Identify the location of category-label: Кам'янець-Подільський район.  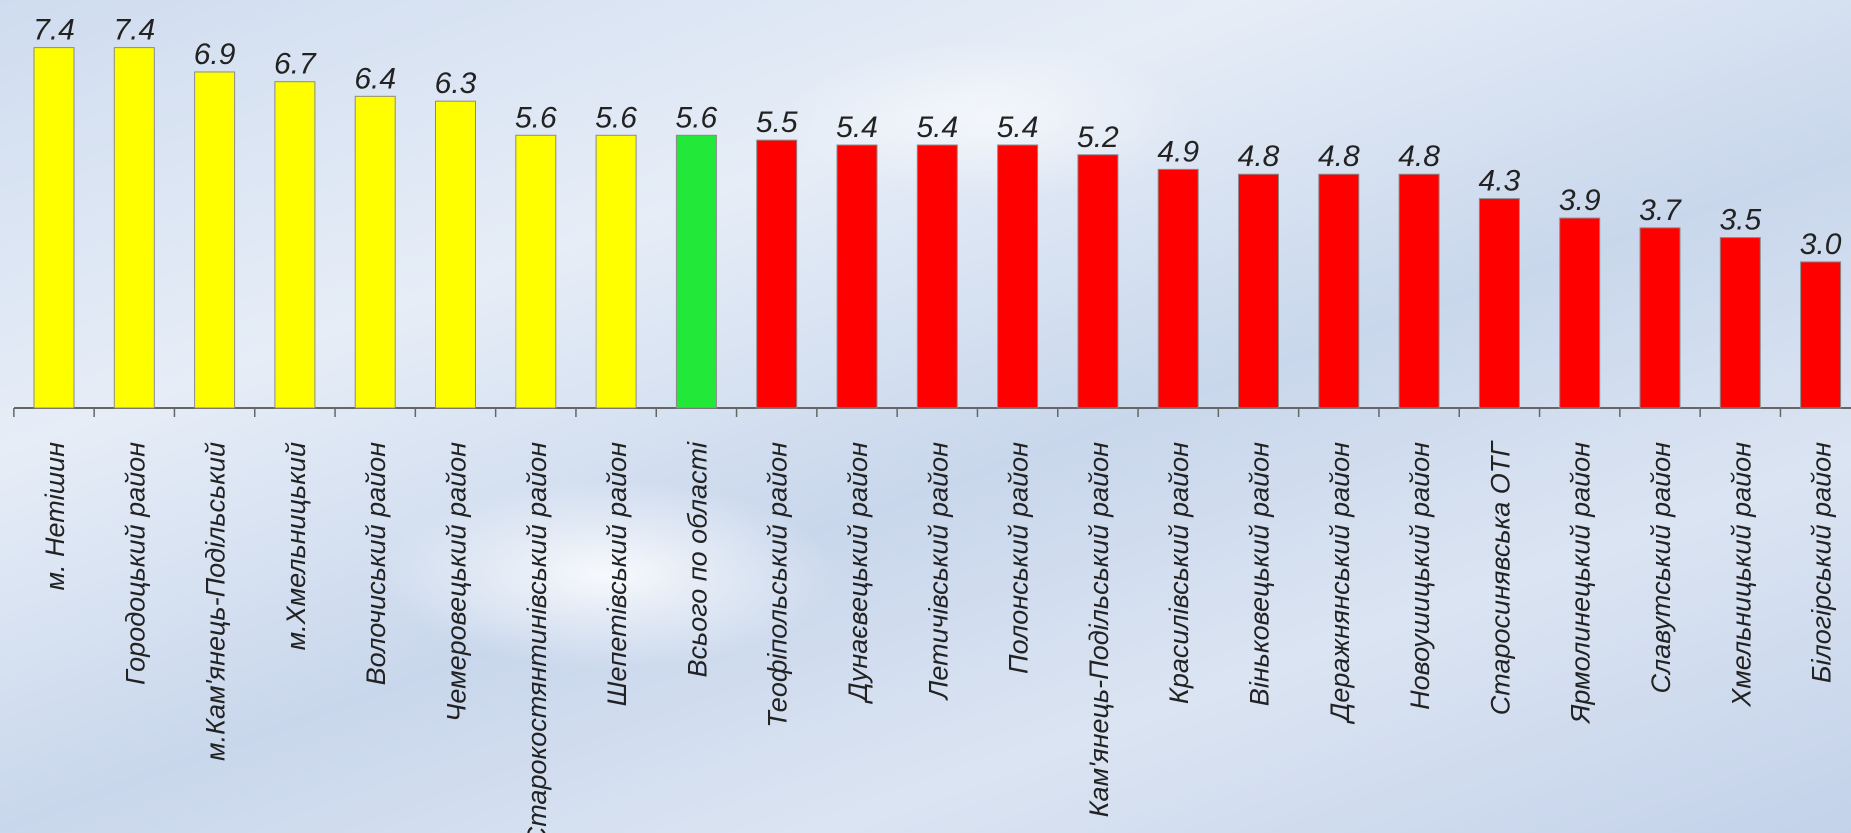
(1099, 629).